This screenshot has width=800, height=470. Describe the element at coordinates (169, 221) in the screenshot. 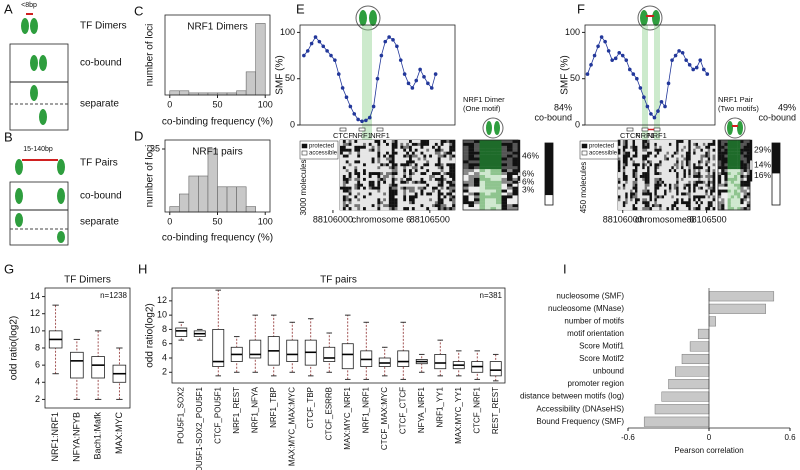

I see `x-tick-label: 0` at that location.